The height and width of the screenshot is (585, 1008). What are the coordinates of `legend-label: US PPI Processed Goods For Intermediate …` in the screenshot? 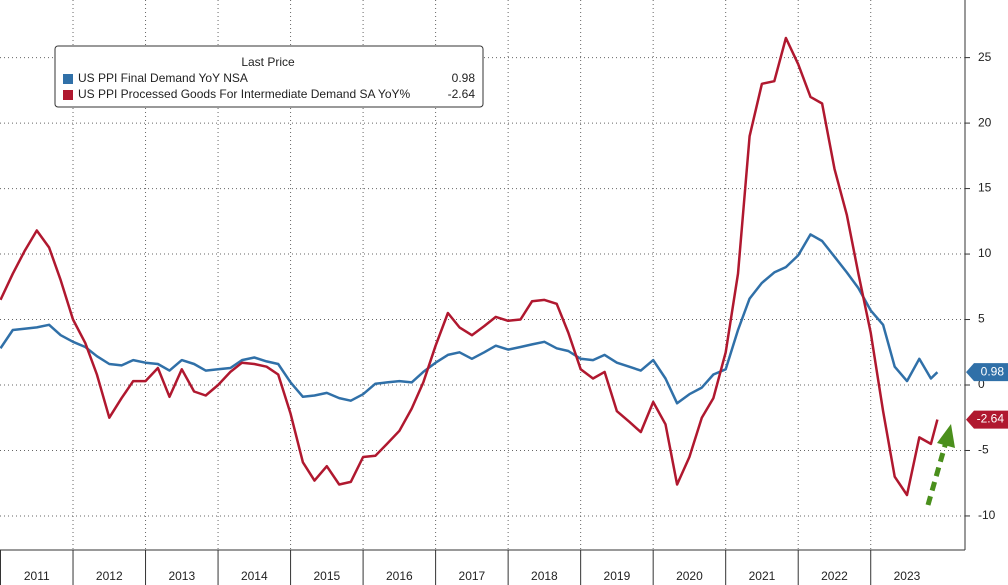 It's located at (244, 94).